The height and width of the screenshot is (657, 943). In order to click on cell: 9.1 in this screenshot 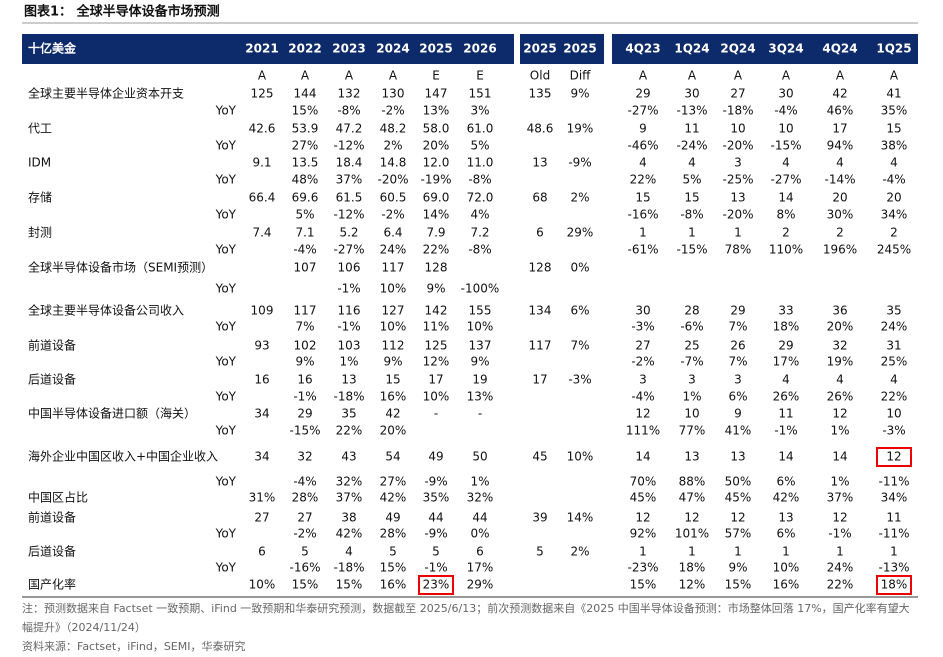, I will do `click(261, 163)`.